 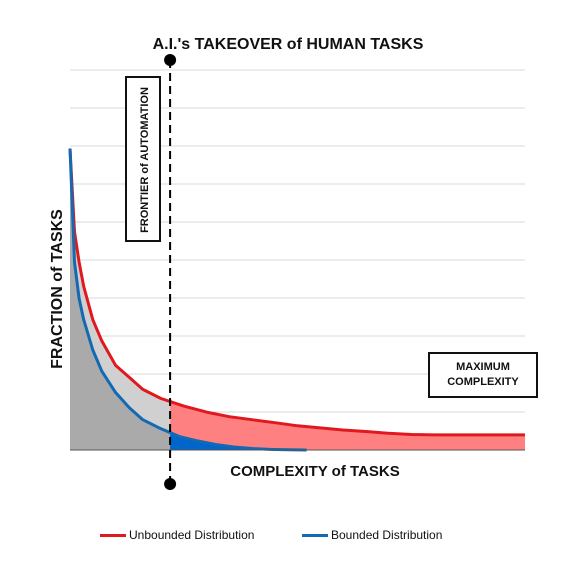 What do you see at coordinates (192, 535) in the screenshot?
I see `legend-label-unbounded: Unbounded Distribution` at bounding box center [192, 535].